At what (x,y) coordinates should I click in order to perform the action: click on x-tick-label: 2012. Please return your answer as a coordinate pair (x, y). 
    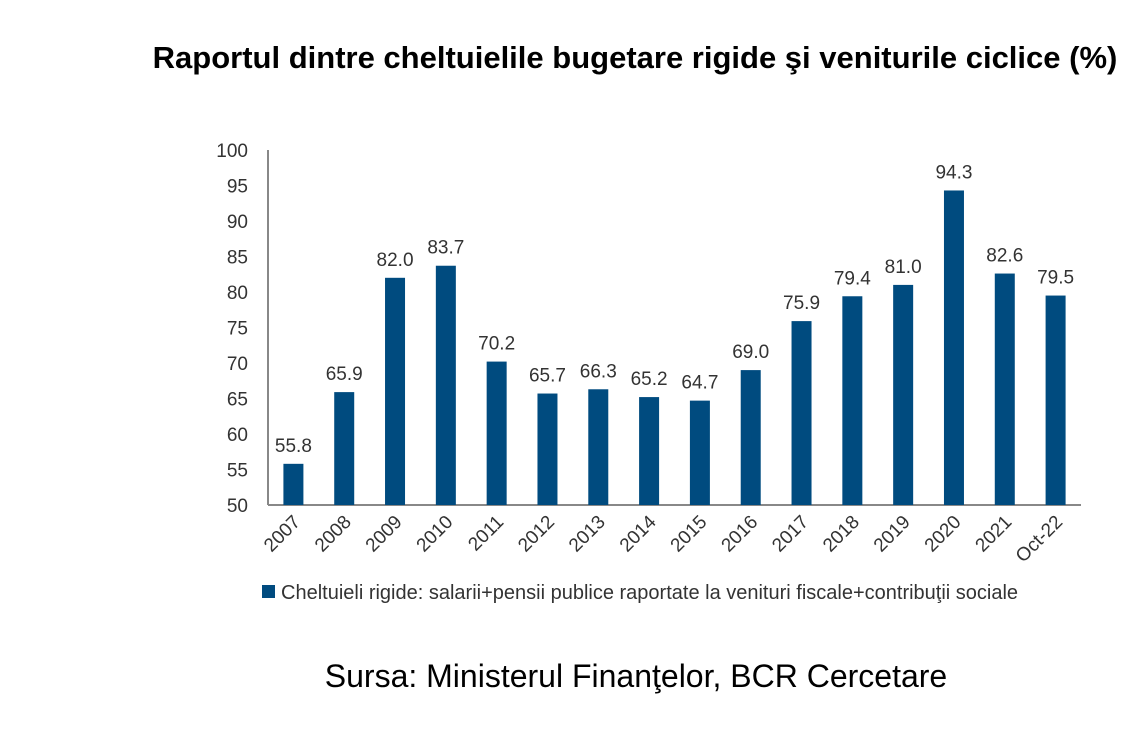
    Looking at the image, I should click on (536, 534).